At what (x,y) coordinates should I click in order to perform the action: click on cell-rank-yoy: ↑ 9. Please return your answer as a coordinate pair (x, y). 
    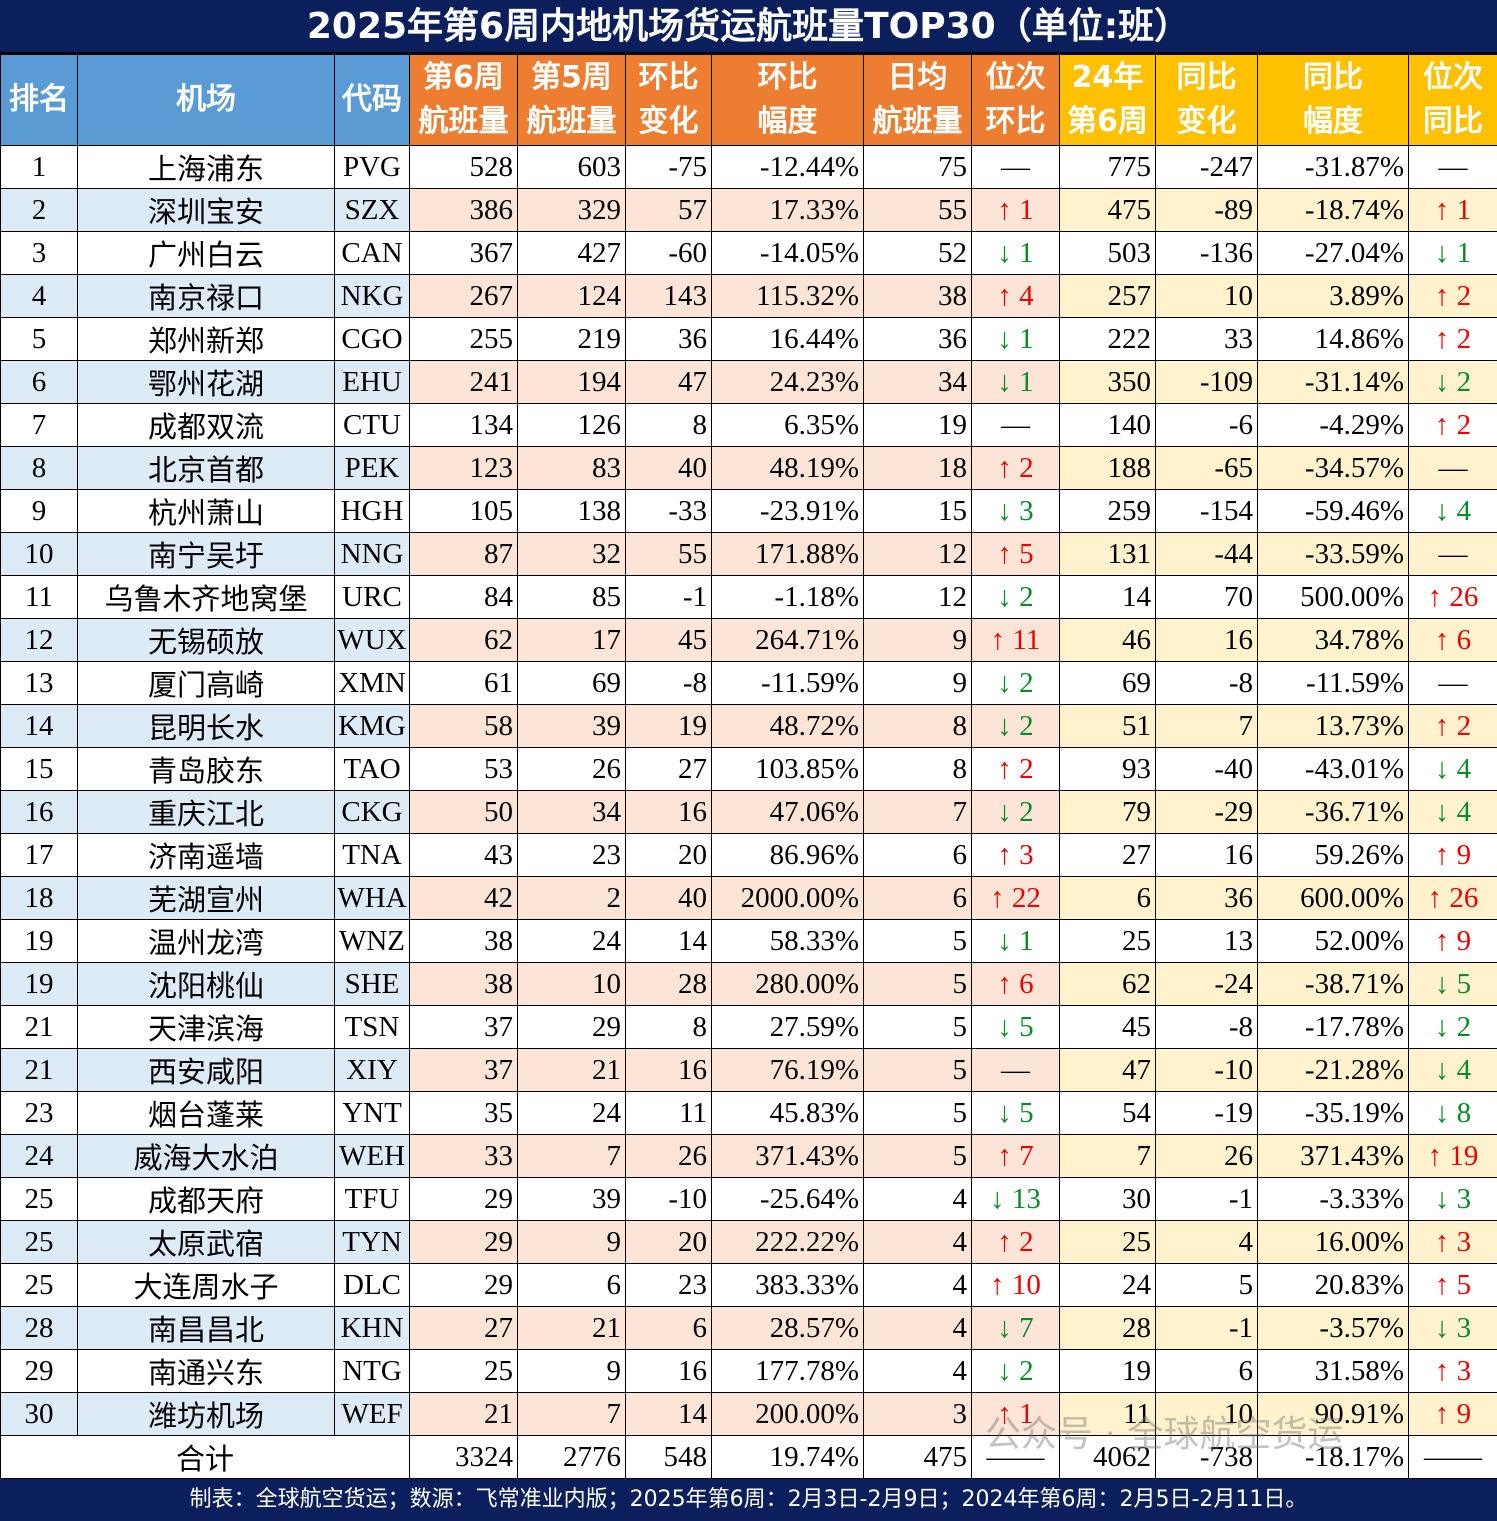
    Looking at the image, I should click on (1453, 1414).